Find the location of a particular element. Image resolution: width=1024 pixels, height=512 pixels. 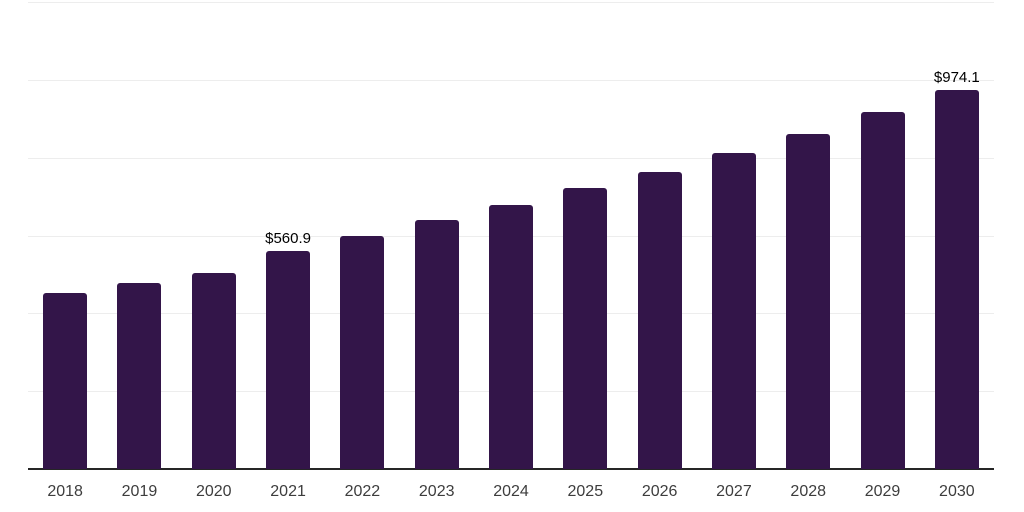

x-tick-label-2020: 2020 is located at coordinates (213, 491).